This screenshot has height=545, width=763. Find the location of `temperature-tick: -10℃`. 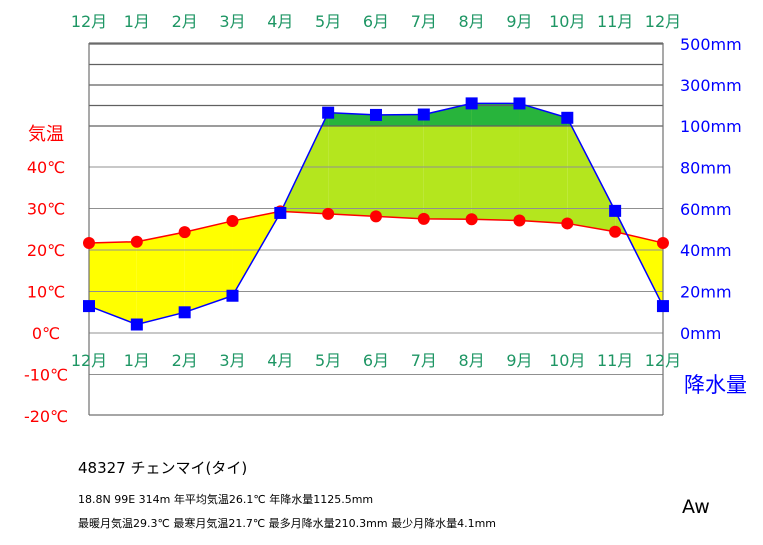

temperature-tick: -10℃ is located at coordinates (46, 375).